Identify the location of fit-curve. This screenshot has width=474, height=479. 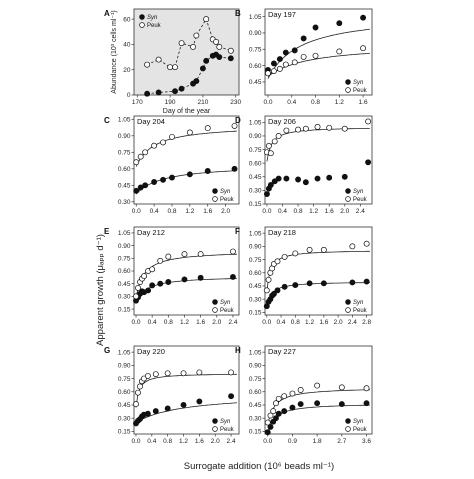
(186, 412).